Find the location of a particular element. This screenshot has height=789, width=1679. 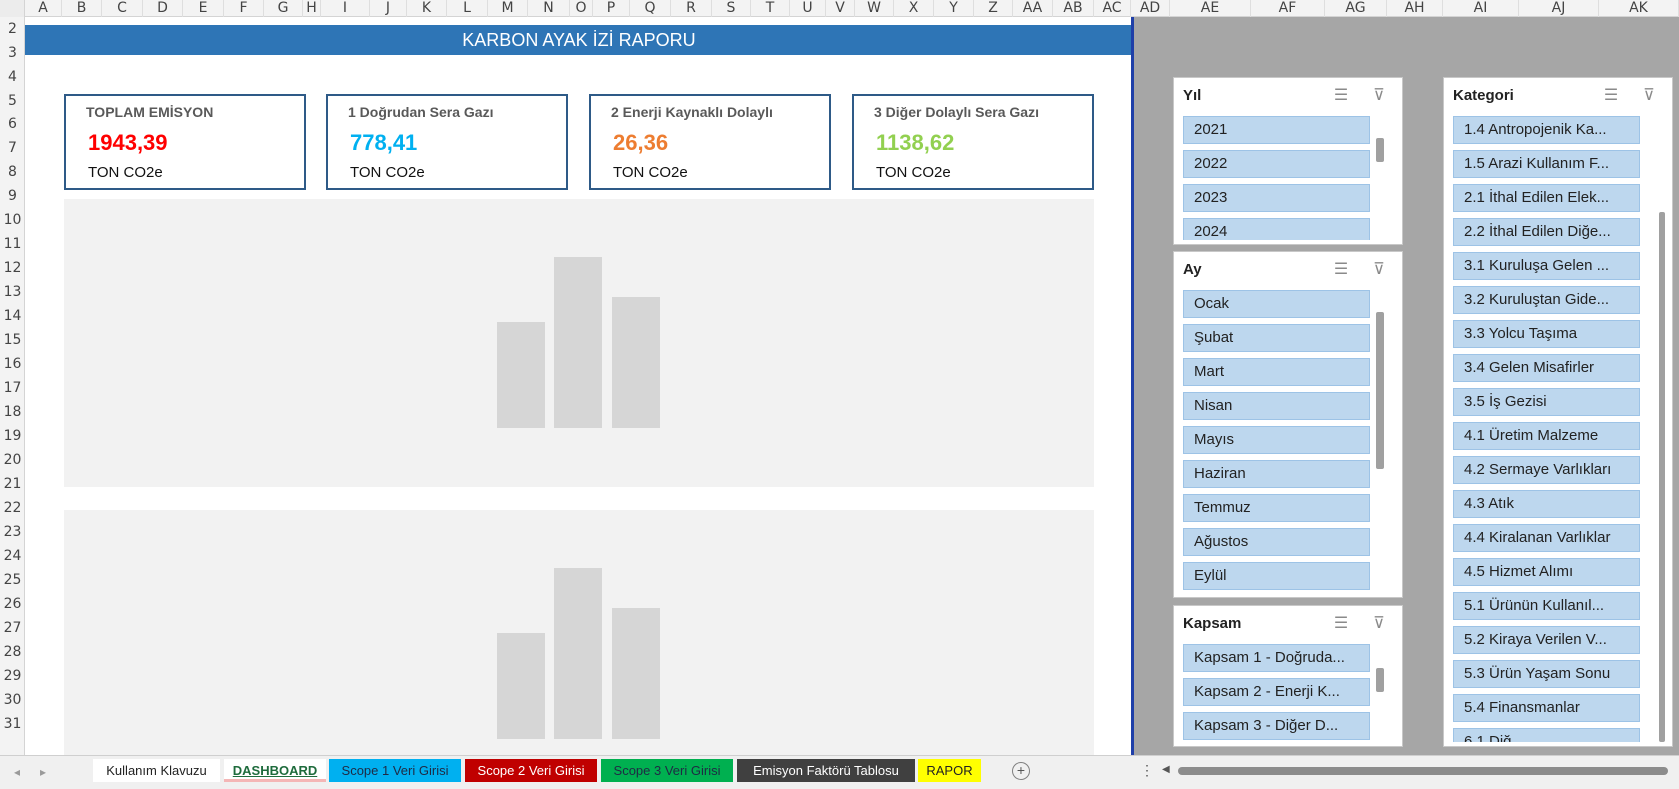

column-header-cell: AC is located at coordinates (1112, 8).